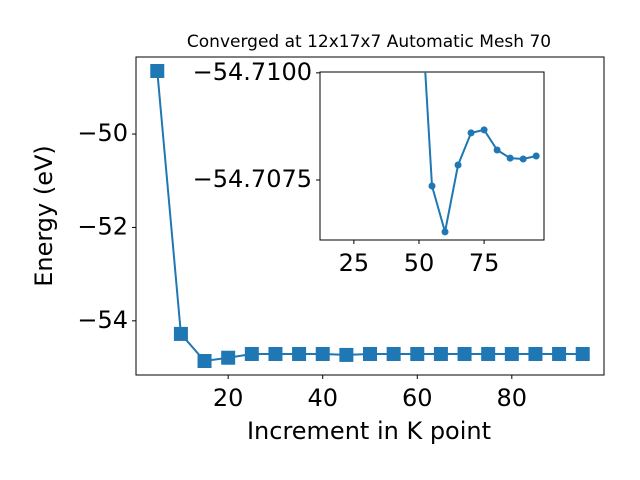 Image resolution: width=640 pixels, height=480 pixels. I want to click on x-tick-label: 50, so click(419, 263).